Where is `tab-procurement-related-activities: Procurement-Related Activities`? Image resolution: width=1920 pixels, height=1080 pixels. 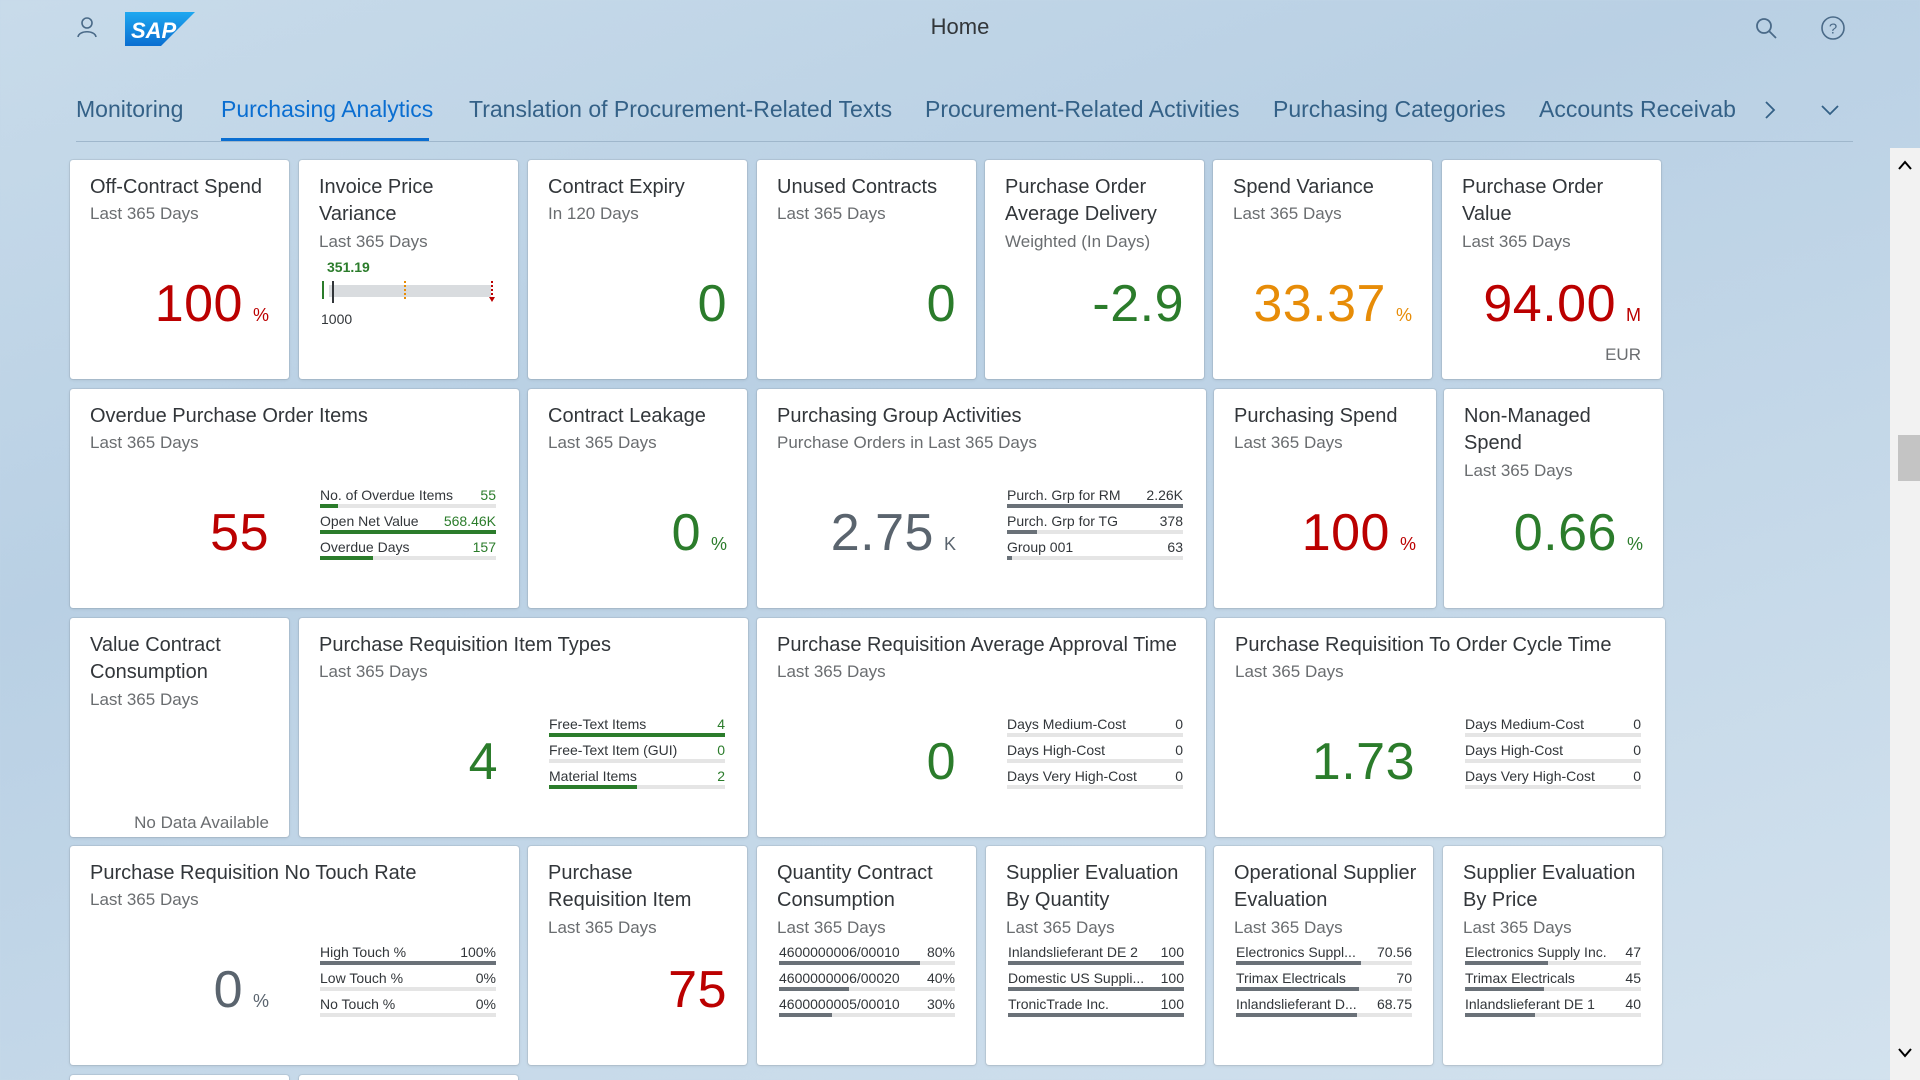
tab-procurement-related-activities: Procurement-Related Activities is located at coordinates (1082, 109).